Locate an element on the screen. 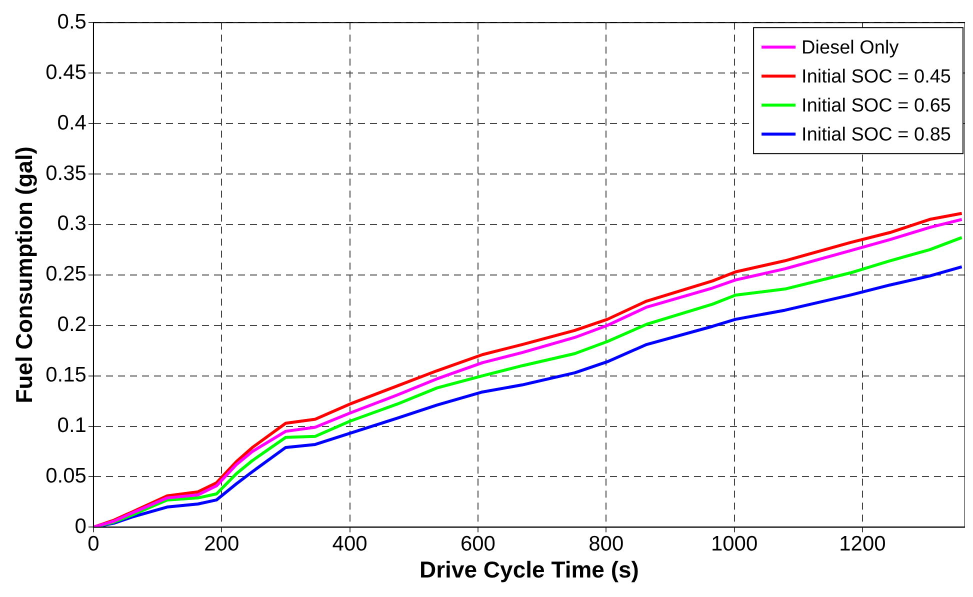 This screenshot has height=597, width=973. y-tick-label: 0.15 is located at coordinates (66, 375).